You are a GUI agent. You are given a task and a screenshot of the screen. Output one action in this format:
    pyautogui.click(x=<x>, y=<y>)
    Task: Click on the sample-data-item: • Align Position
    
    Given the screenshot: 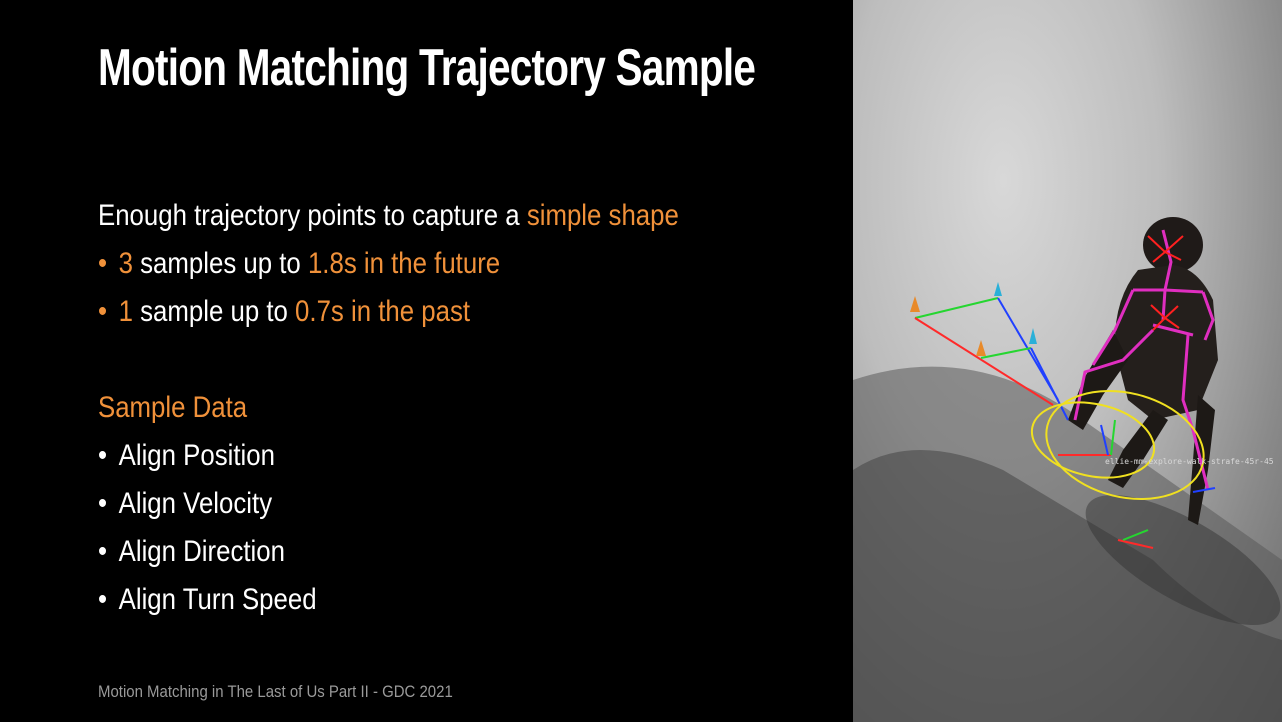 What is the action you would take?
    pyautogui.click(x=388, y=456)
    